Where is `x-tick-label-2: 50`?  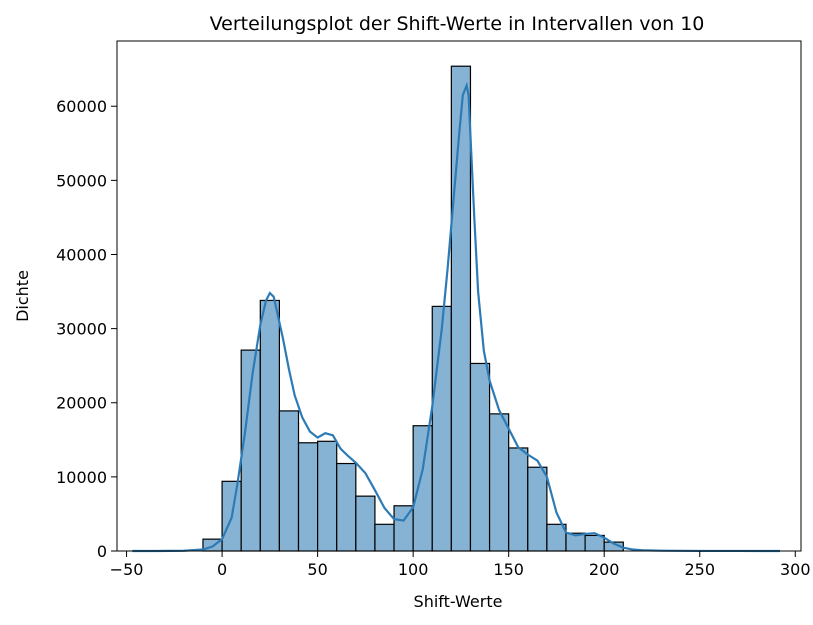
x-tick-label-2: 50 is located at coordinates (317, 569).